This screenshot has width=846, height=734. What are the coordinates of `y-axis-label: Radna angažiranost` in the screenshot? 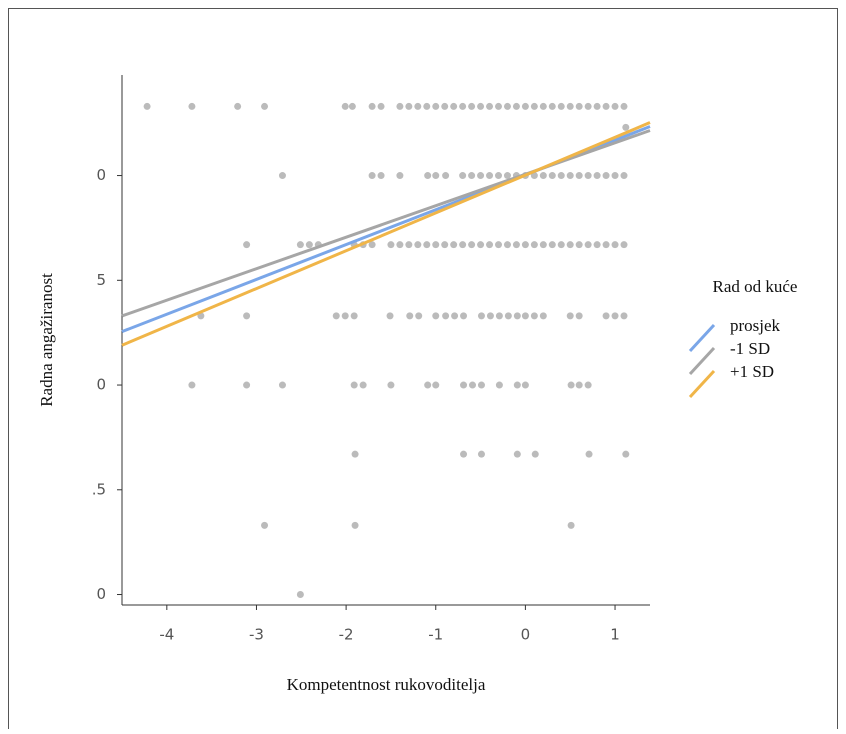 It's located at (46, 340).